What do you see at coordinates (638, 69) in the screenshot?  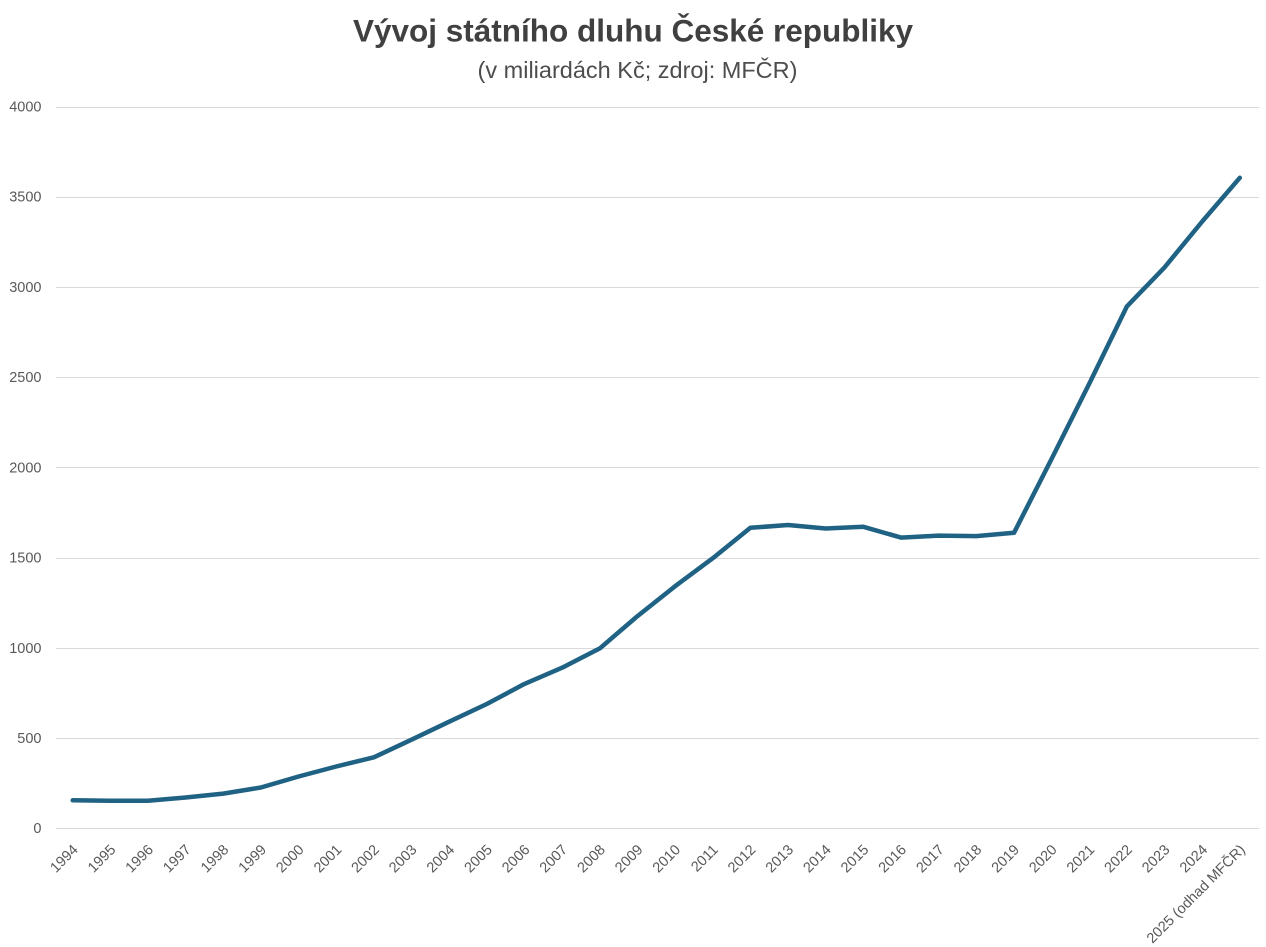 I see `svg-text: (v miliardách Kč; zdroj: MFČR)` at bounding box center [638, 69].